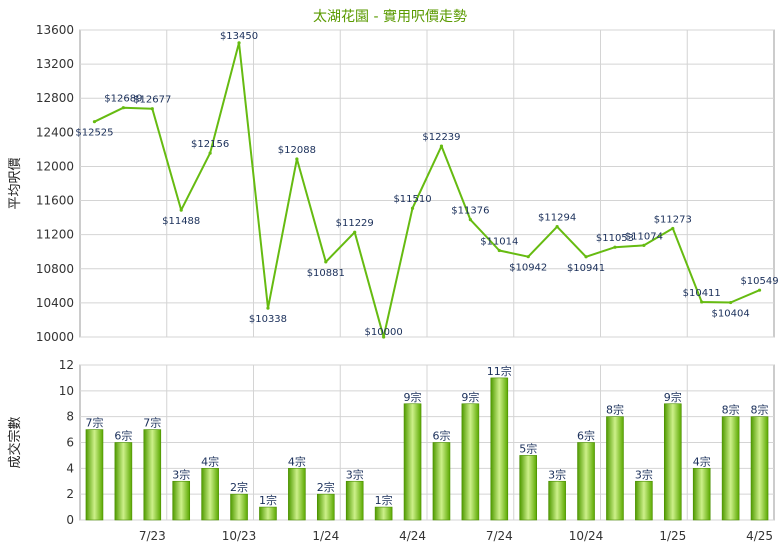 The image size is (780, 550). I want to click on y-tick-label: 12800, so click(55, 98).